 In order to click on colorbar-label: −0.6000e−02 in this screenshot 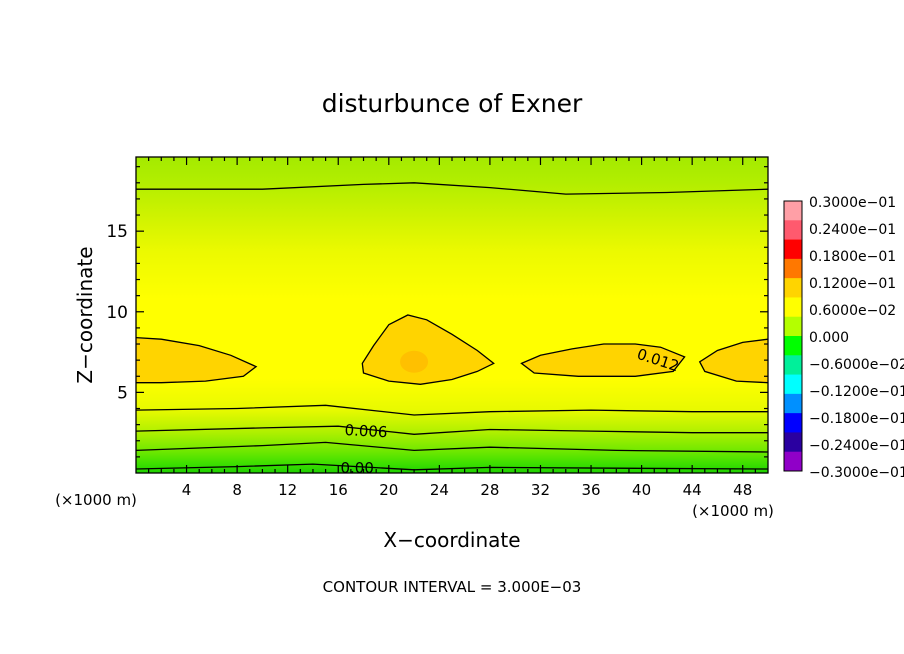, I will do `click(856, 365)`.